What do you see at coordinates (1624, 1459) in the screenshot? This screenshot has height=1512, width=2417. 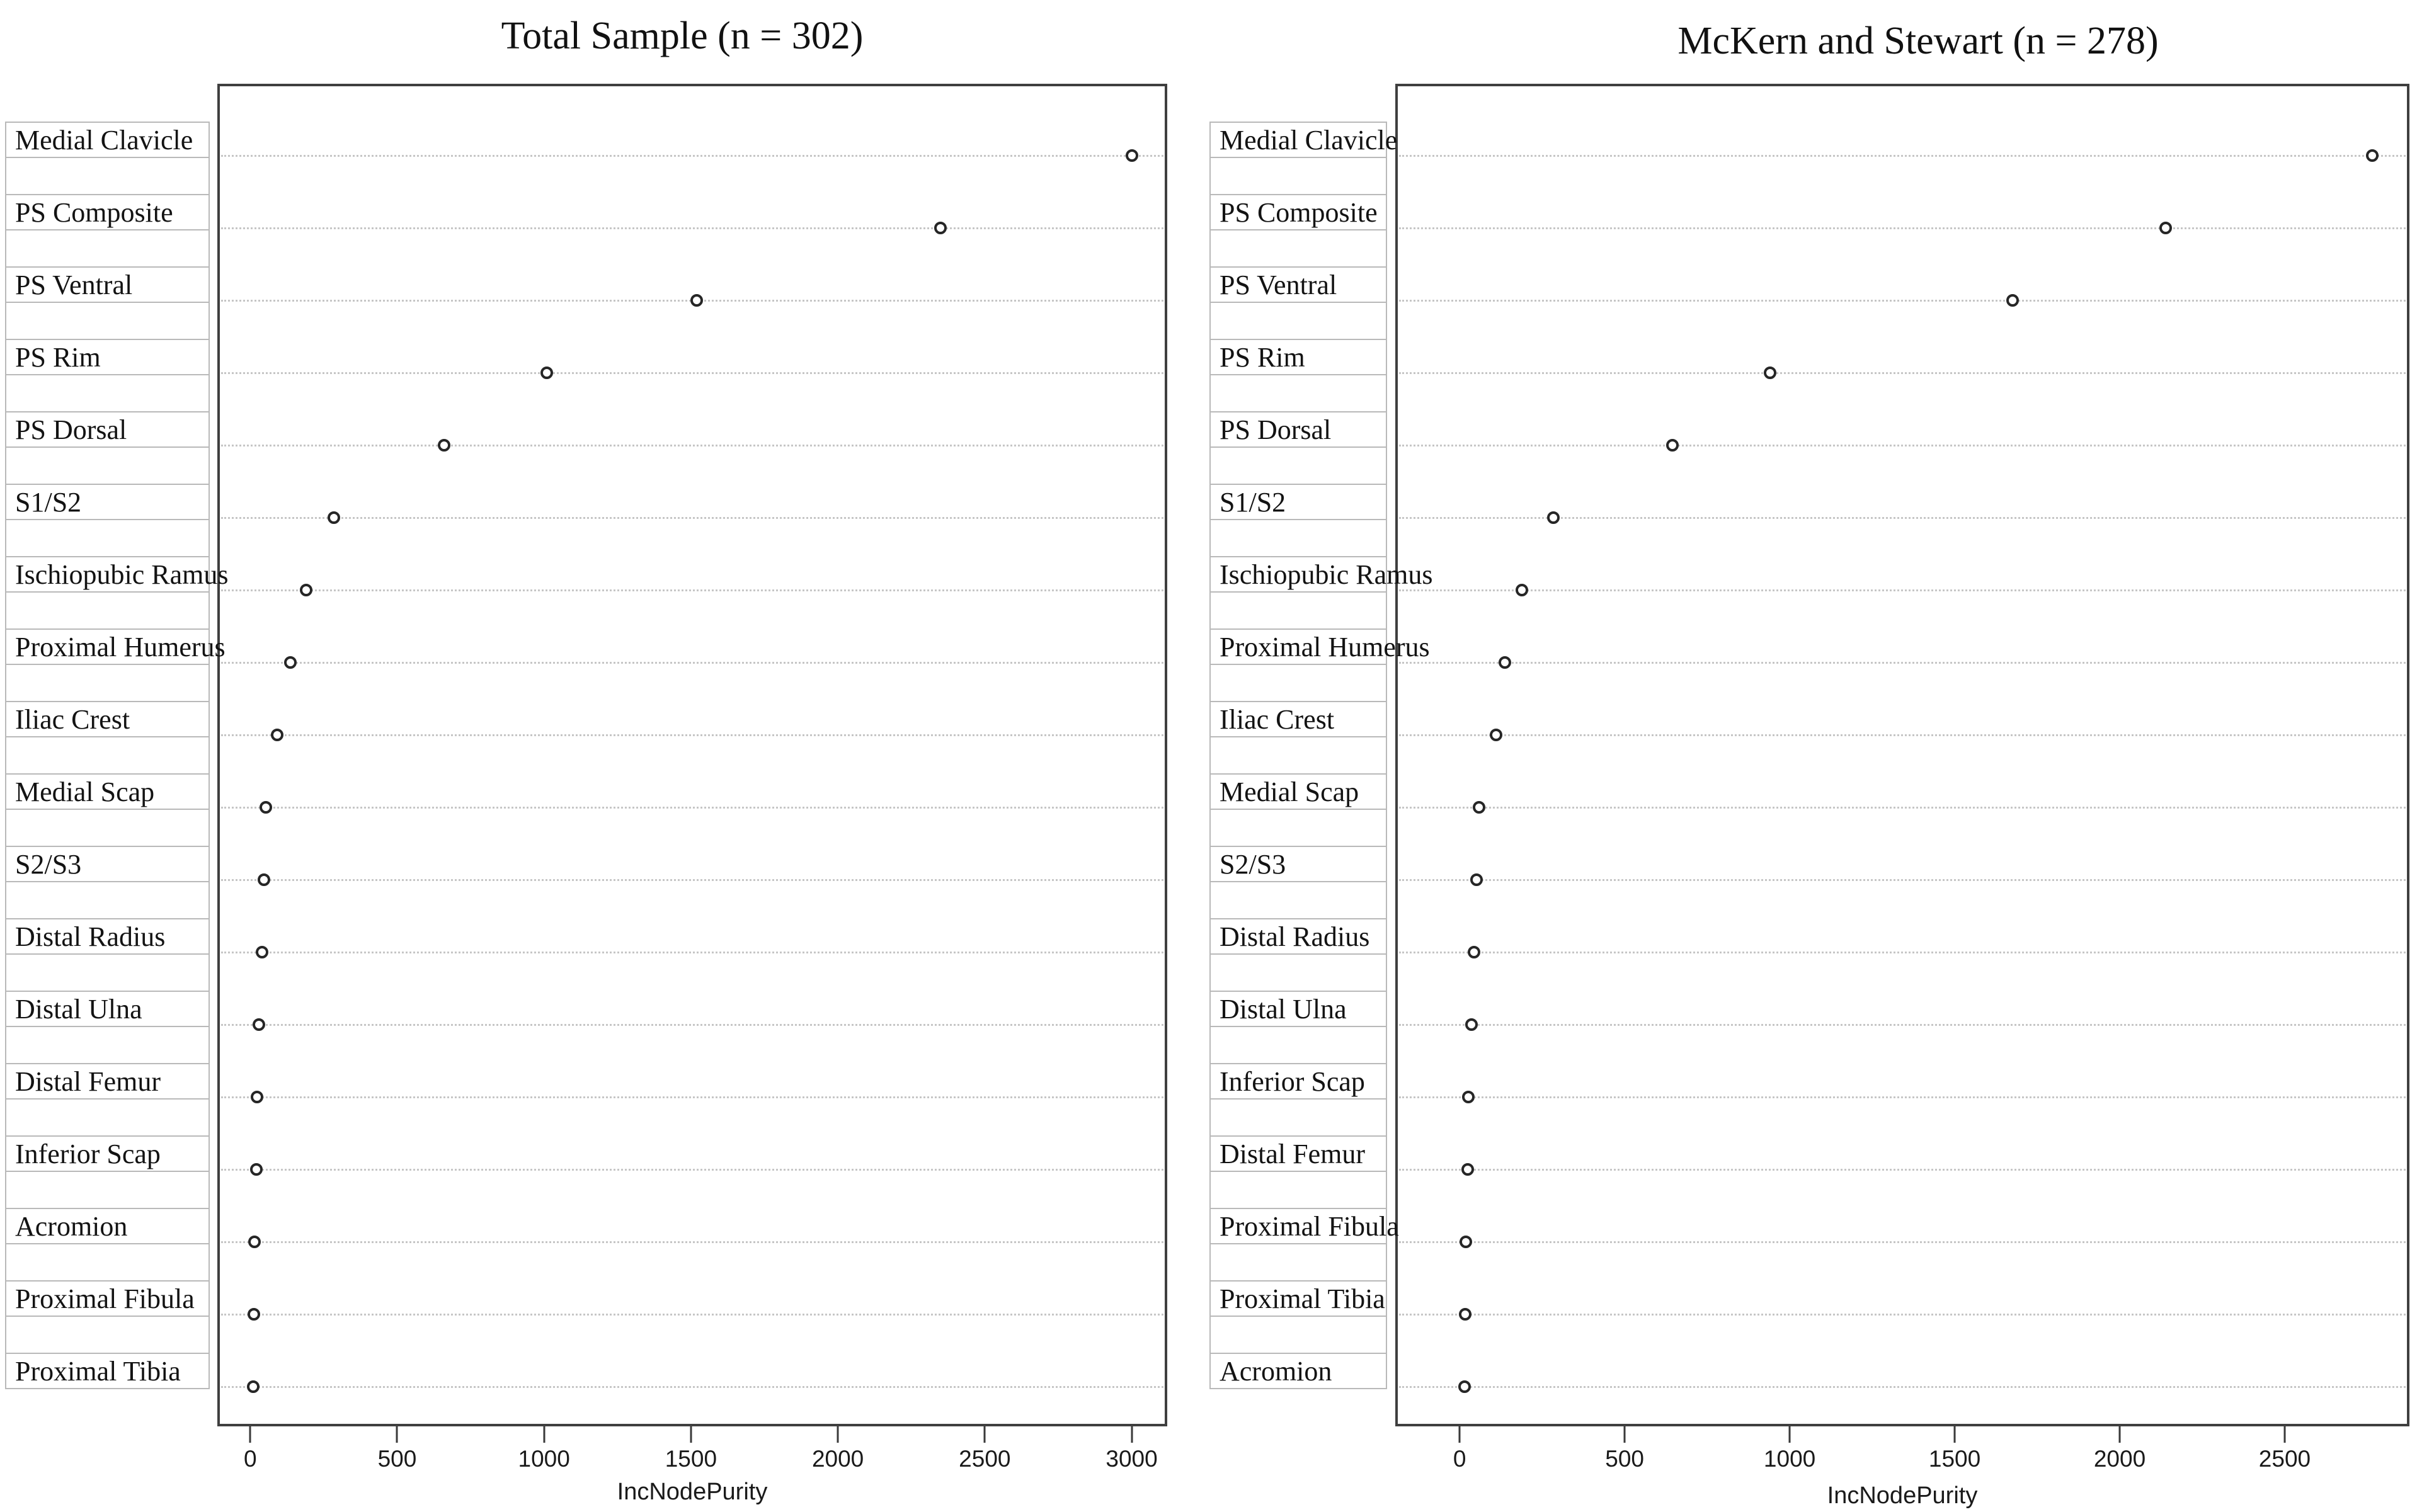 I see `x-axis-tick-label: 500` at bounding box center [1624, 1459].